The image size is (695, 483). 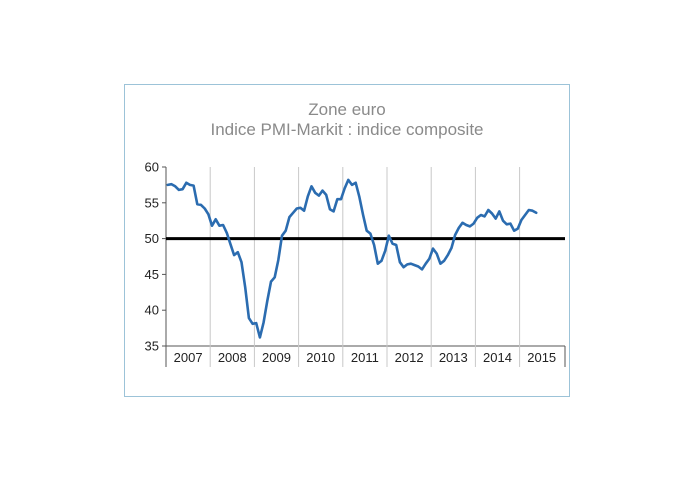 What do you see at coordinates (152, 202) in the screenshot?
I see `y-tick-label: 55` at bounding box center [152, 202].